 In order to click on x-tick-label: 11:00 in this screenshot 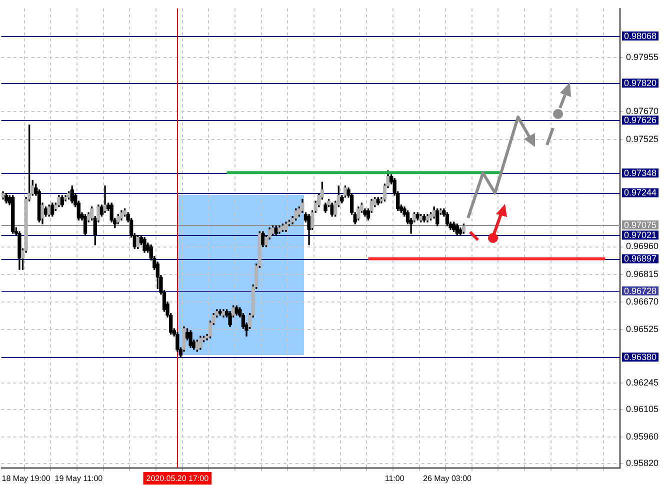, I will do `click(394, 479)`.